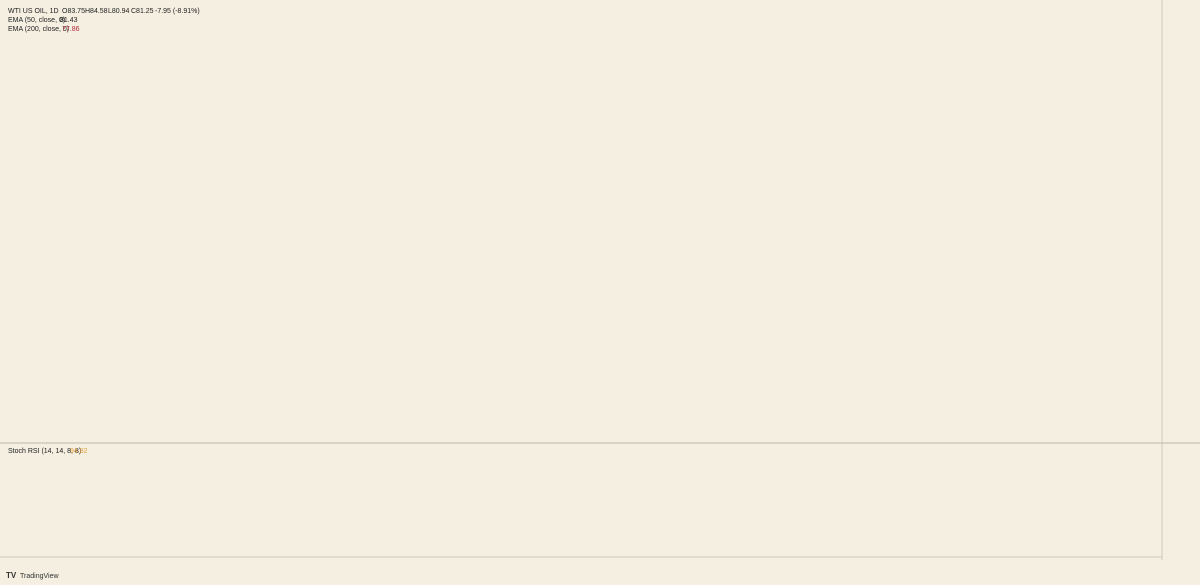 This screenshot has height=585, width=1200. Describe the element at coordinates (79, 451) in the screenshot. I see `stoch-value: 94.82` at that location.